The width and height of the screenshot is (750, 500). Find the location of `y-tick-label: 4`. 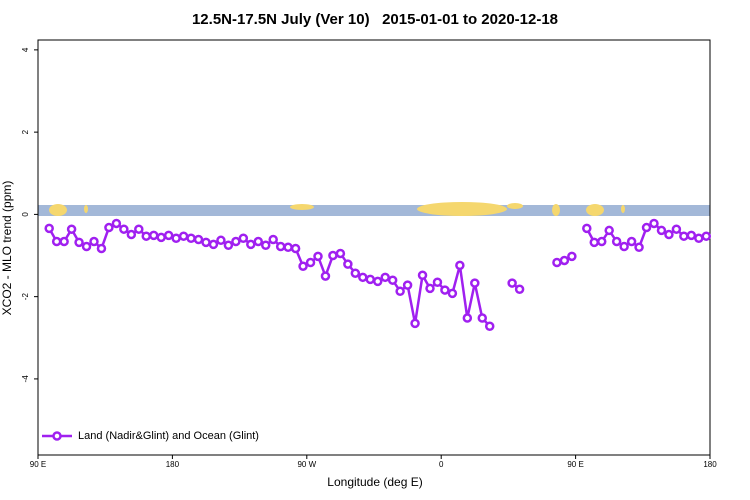

y-tick-label: 4 is located at coordinates (25, 49).